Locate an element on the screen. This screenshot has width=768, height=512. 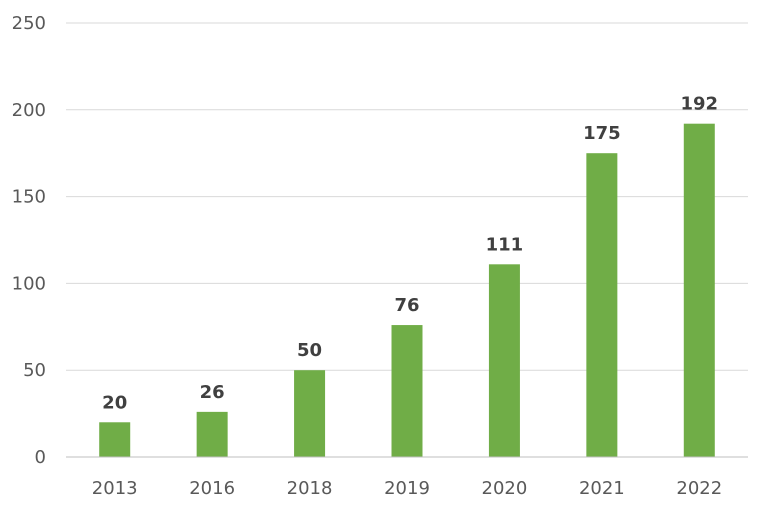
y-tick-label: 250 is located at coordinates (29, 23).